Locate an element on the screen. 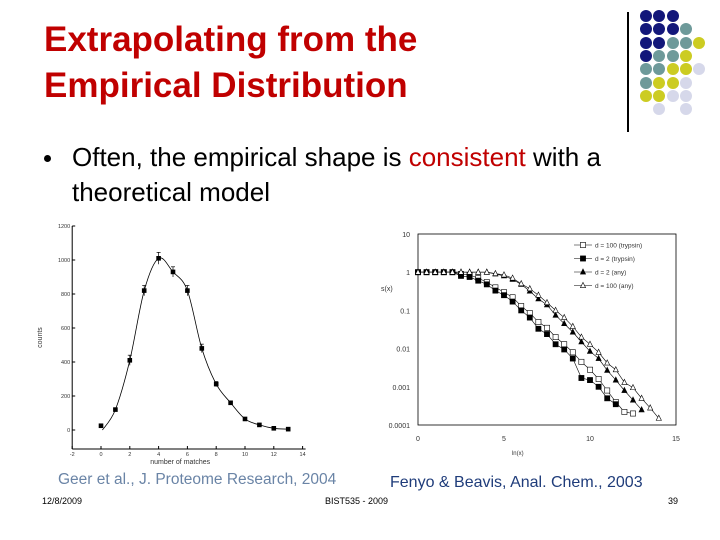 This screenshot has width=720, height=540. right-chart-y-tick-label: 0.0001 is located at coordinates (400, 426).